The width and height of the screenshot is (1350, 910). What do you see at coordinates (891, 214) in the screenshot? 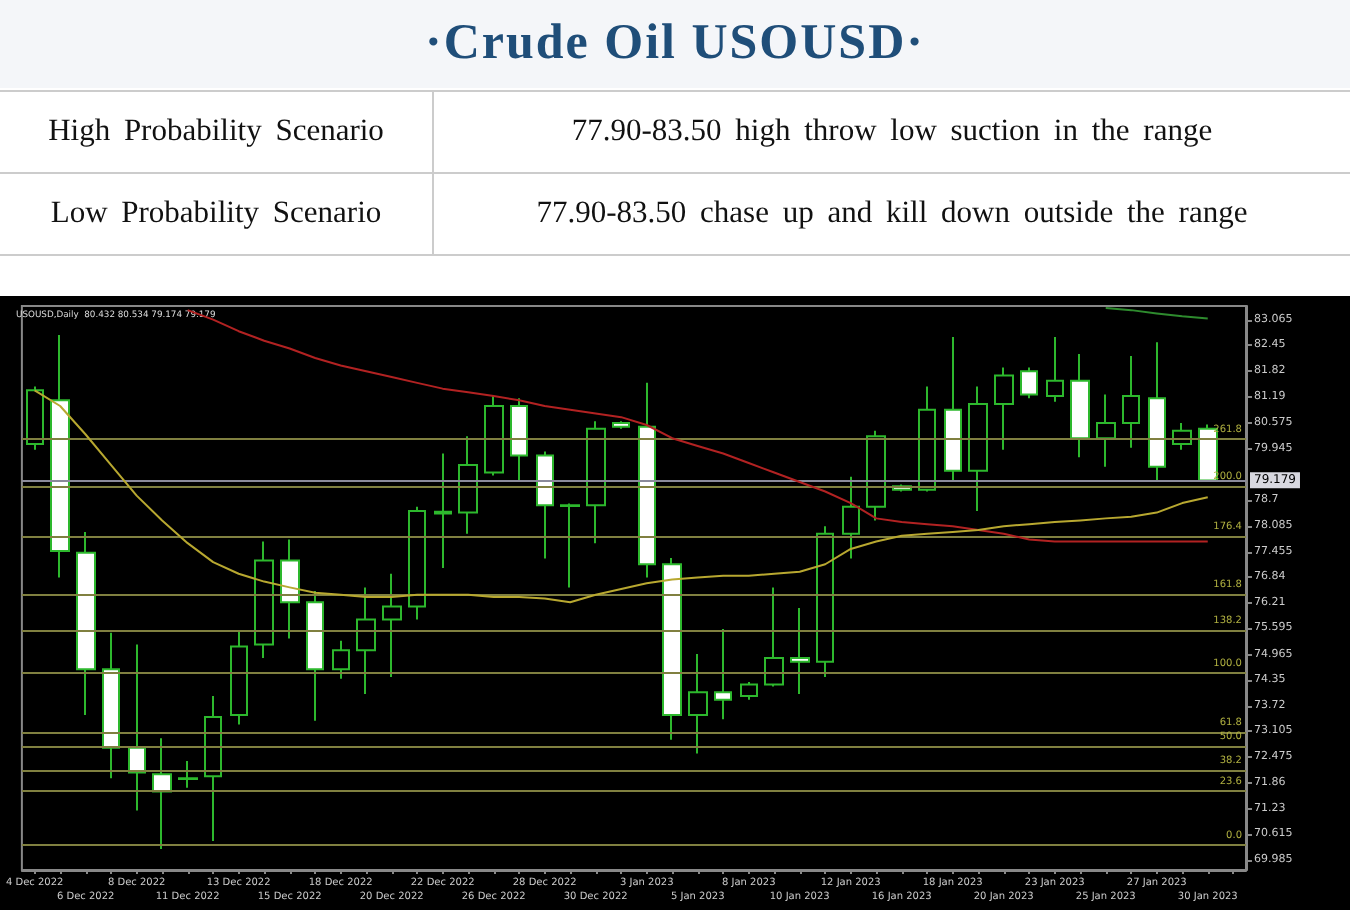
I see `text: 77.90-83.50 chase up and kill down outside the range` at bounding box center [891, 214].